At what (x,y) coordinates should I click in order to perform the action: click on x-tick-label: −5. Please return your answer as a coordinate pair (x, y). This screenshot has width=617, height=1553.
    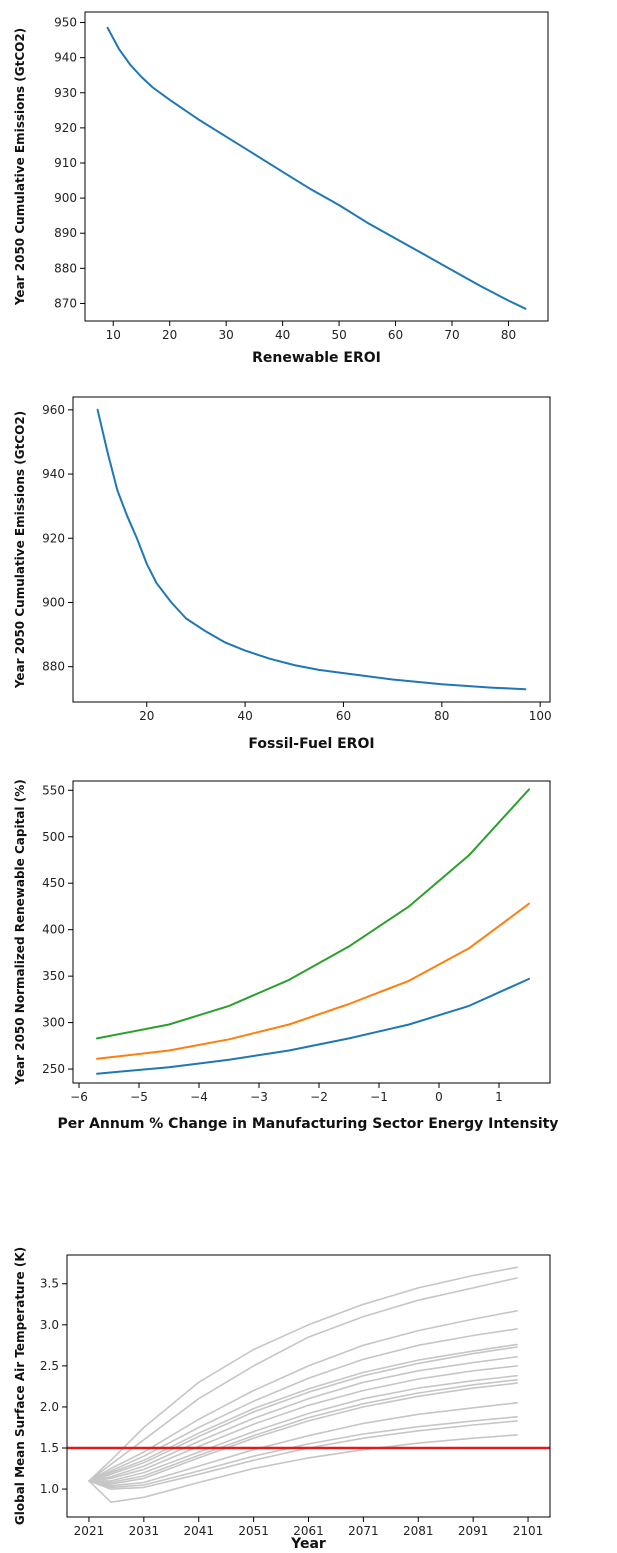
    Looking at the image, I should click on (139, 1097).